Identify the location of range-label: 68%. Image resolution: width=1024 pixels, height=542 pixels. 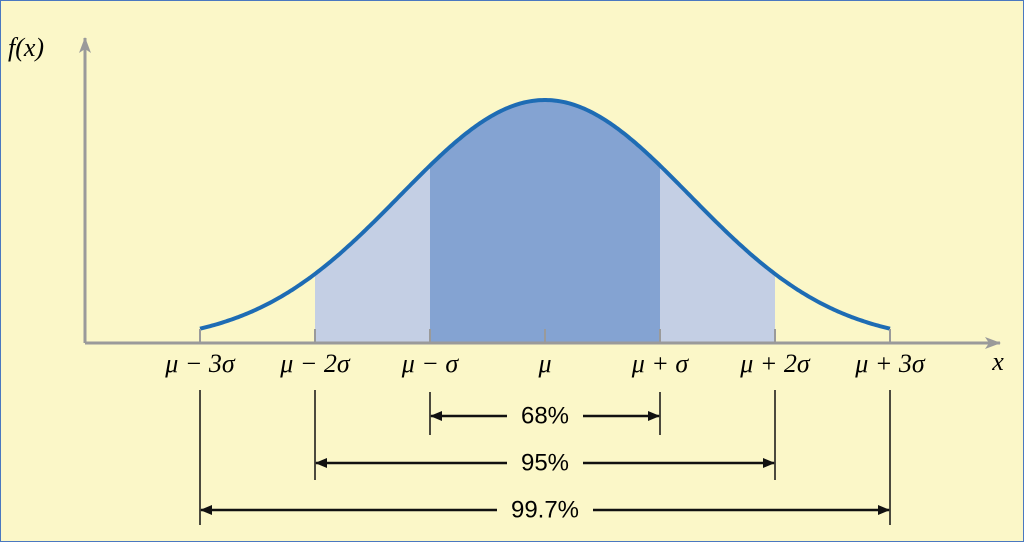
(545, 415).